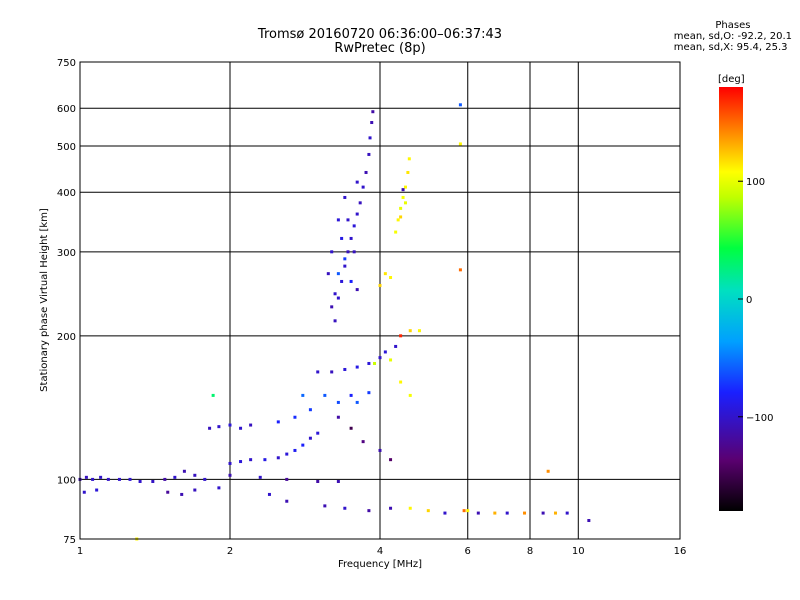 This screenshot has height=600, width=800. What do you see at coordinates (380, 34) in the screenshot?
I see `chart-title: Tromsø 20160720 06:36:00–06:37:43` at bounding box center [380, 34].